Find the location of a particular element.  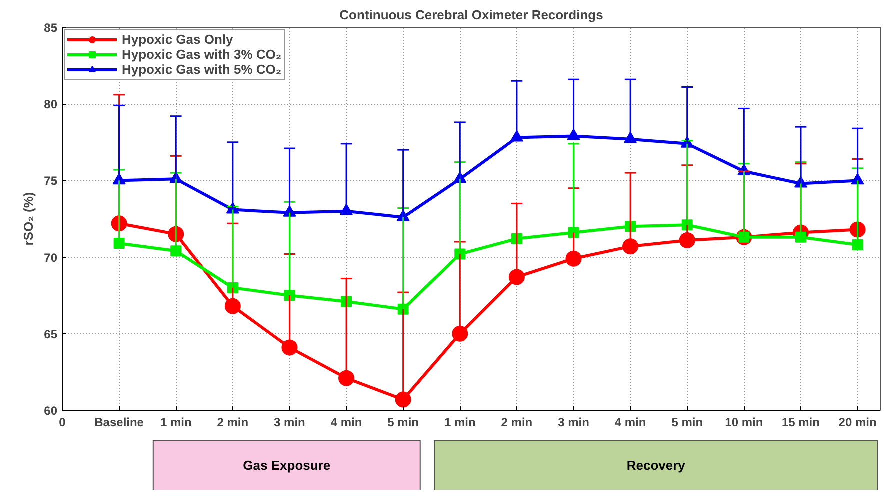

y-tick-label: 60 is located at coordinates (51, 411).